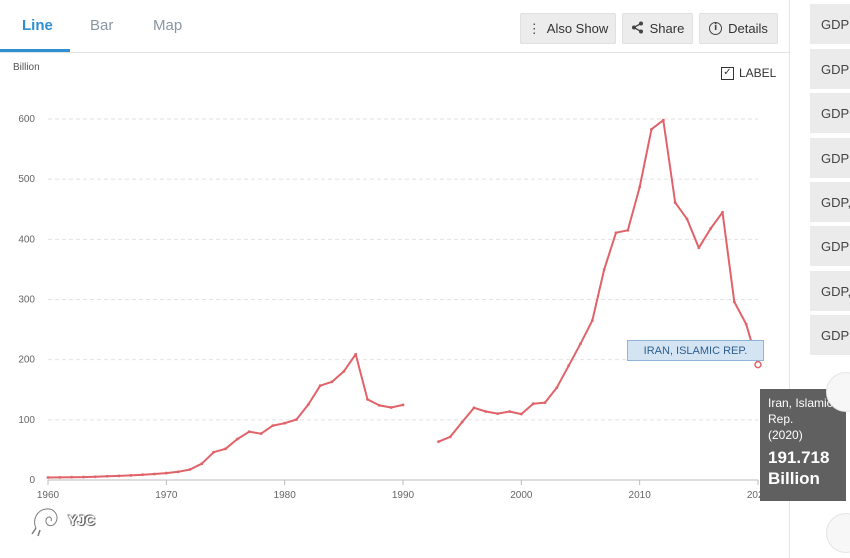 This screenshot has height=558, width=850. I want to click on x-tick-label: 2020, so click(758, 495).